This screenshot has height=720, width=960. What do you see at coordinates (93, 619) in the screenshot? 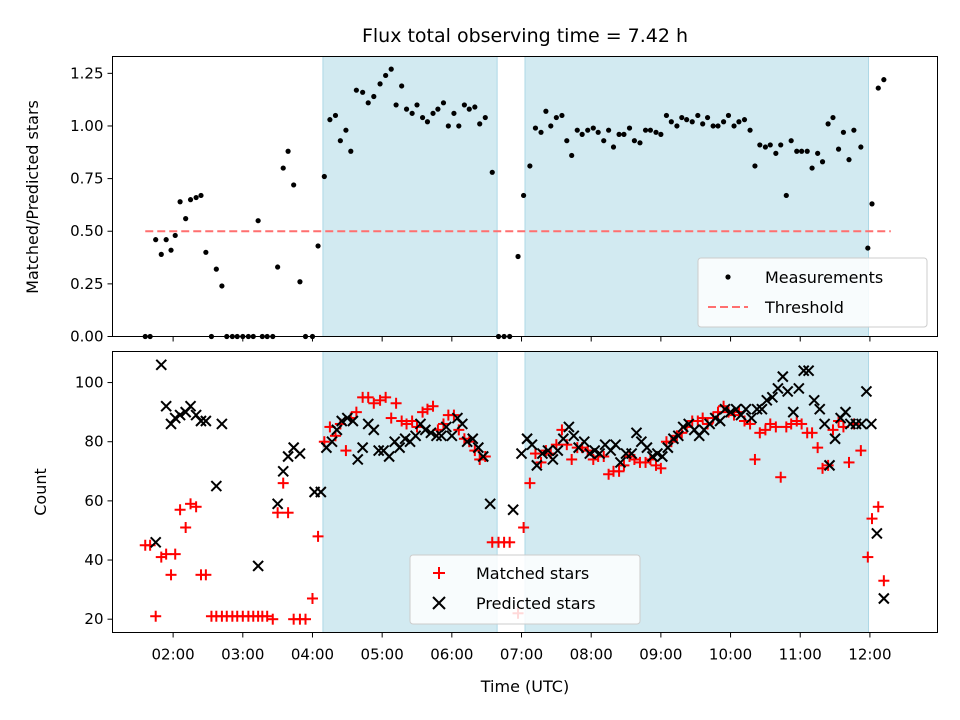
I see `y-tick-label: 20` at bounding box center [93, 619].